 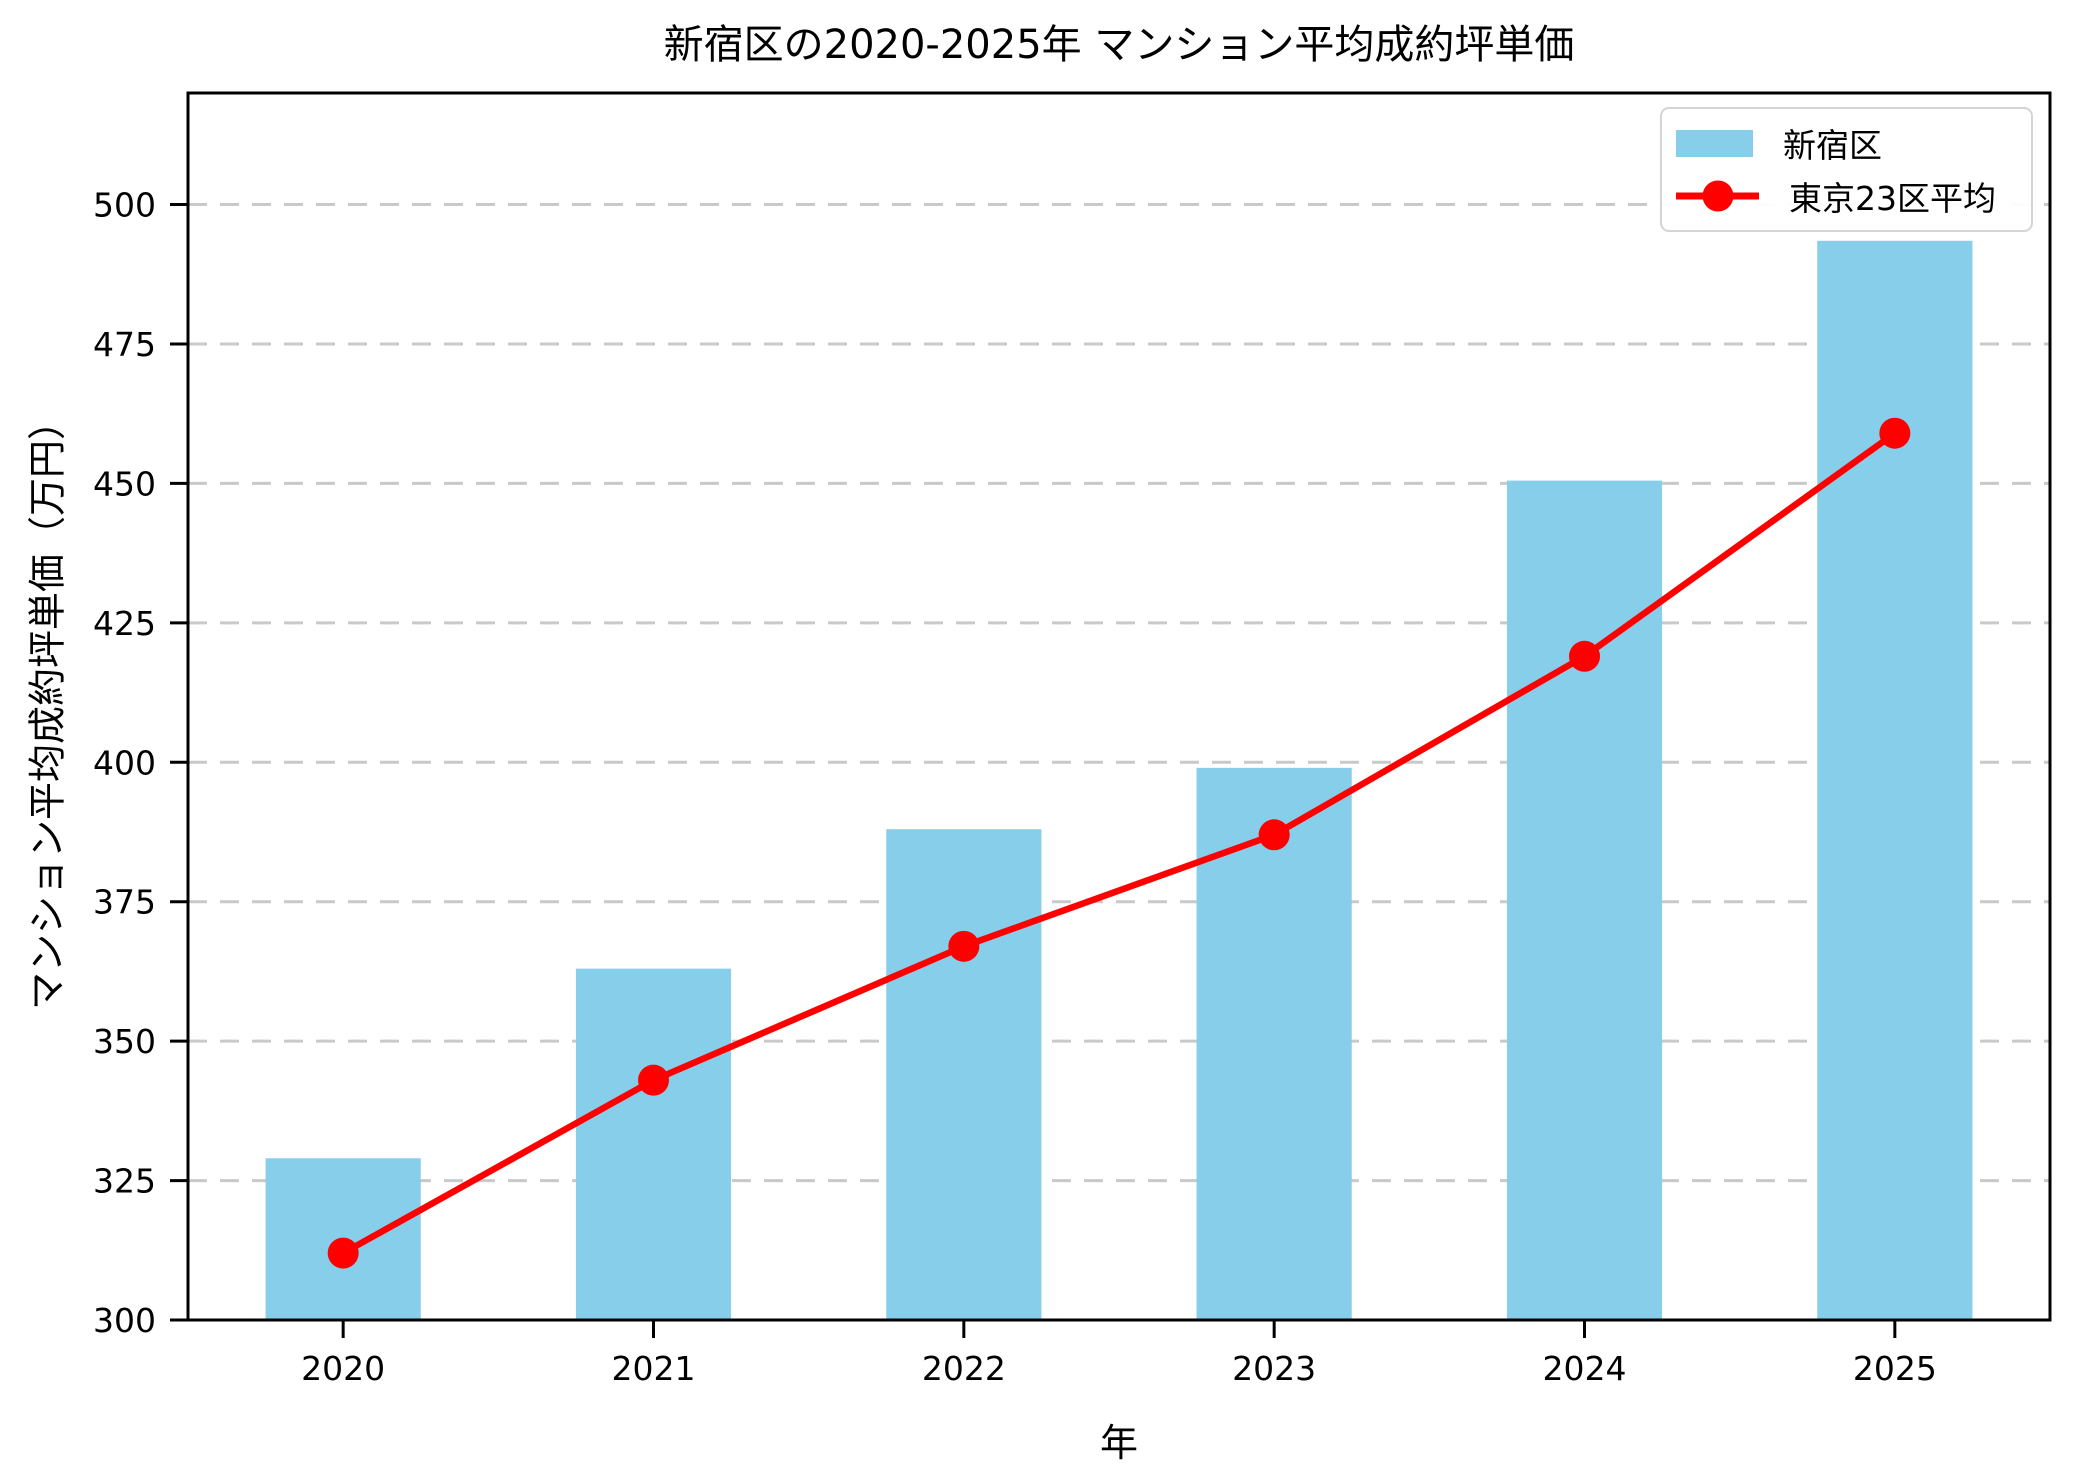 I want to click on chart-title: 新宿区の2020-2025年 マンション平均成約坪単価, so click(x=1119, y=45).